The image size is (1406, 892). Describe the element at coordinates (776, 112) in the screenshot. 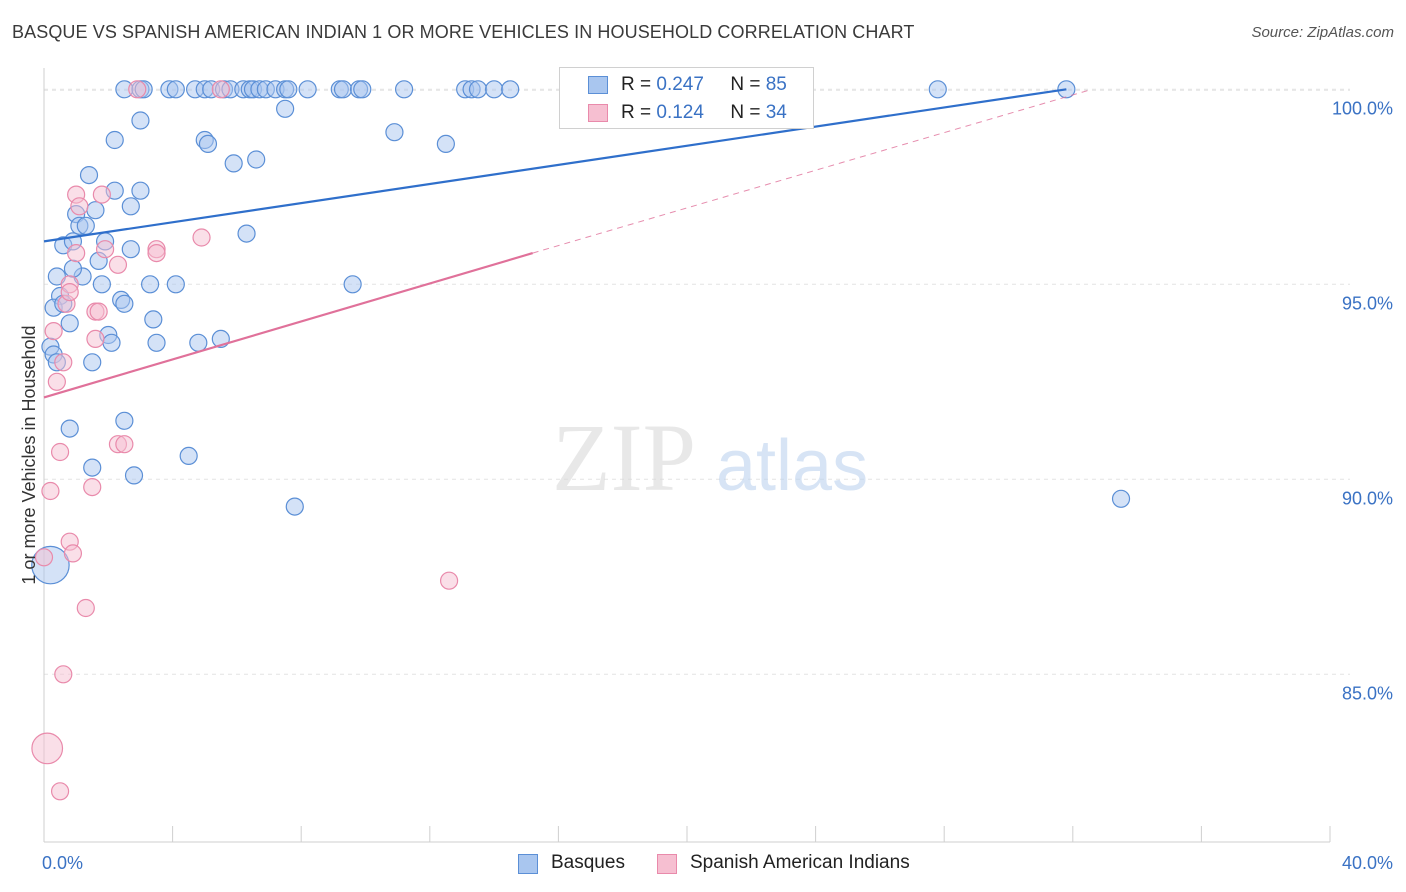

I see `legend-n-value: 34` at that location.